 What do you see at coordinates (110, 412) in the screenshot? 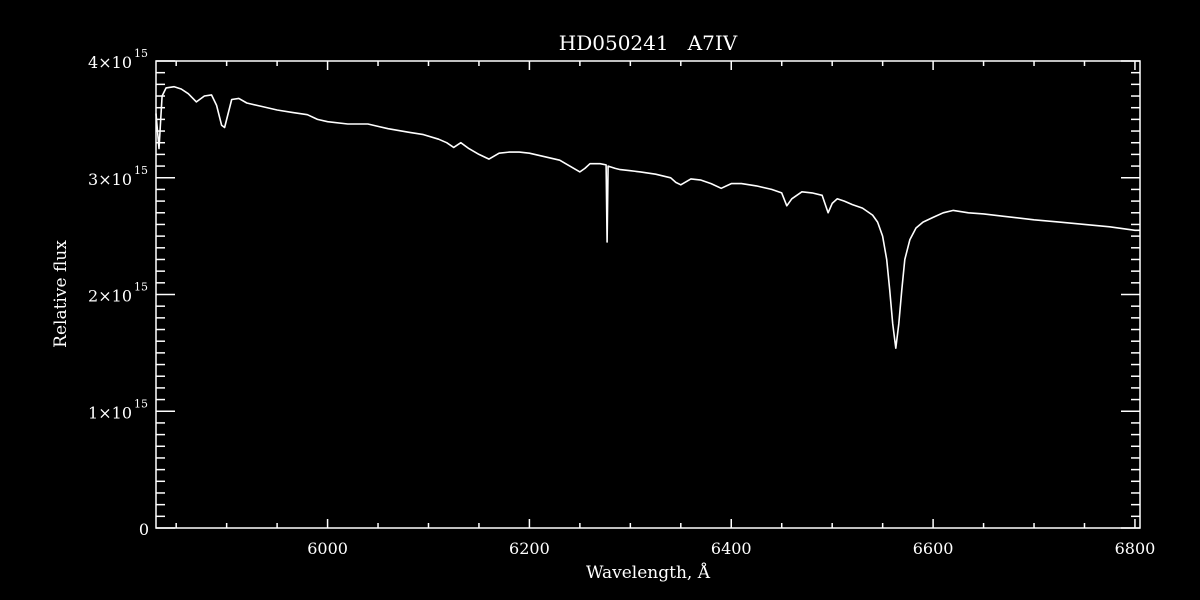
I see `y-tick-label: 1×10` at bounding box center [110, 412].